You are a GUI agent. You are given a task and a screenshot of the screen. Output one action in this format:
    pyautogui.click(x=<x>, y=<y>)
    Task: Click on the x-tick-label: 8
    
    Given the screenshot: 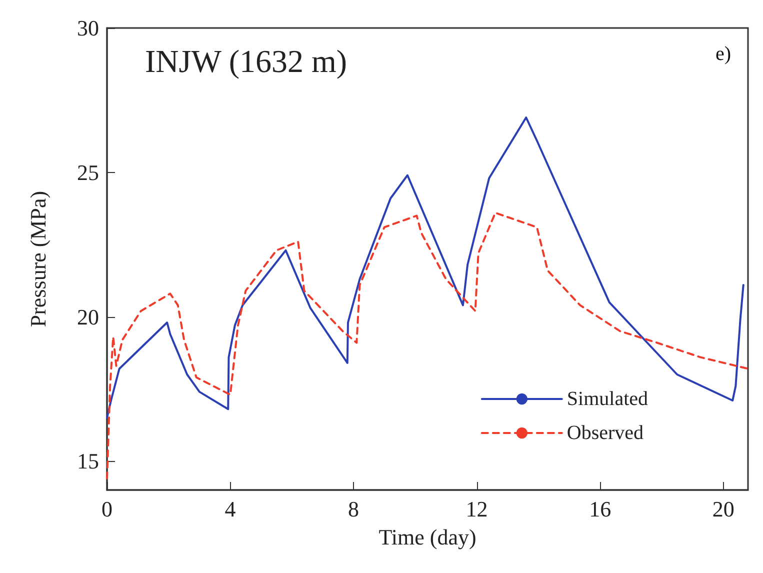 What is the action you would take?
    pyautogui.click(x=354, y=509)
    